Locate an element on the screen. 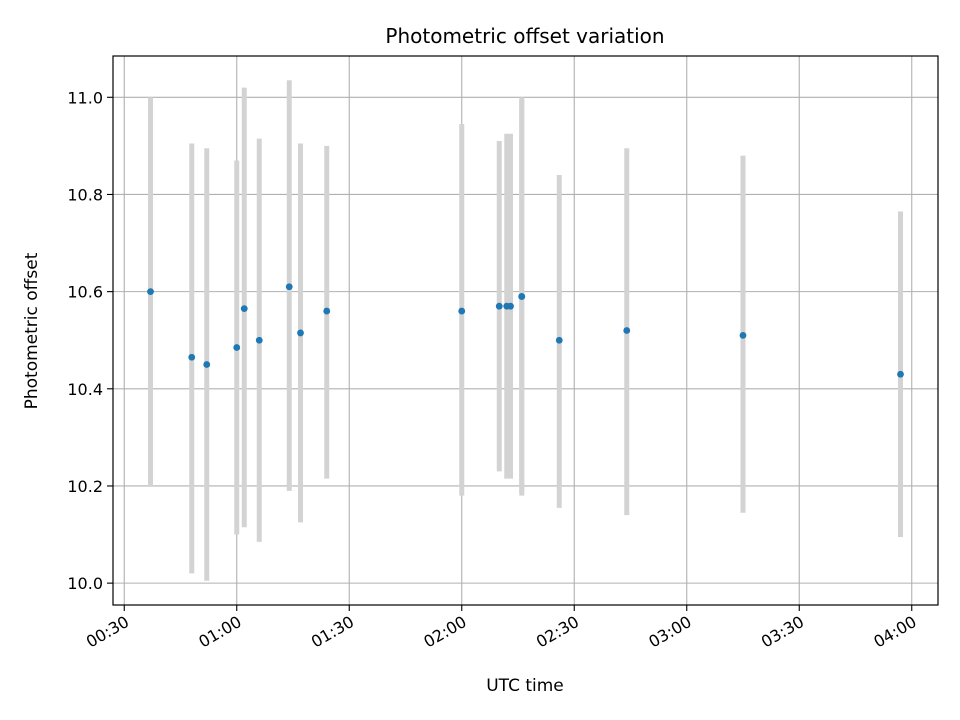  y-tick-label: 11.0 is located at coordinates (85, 97).